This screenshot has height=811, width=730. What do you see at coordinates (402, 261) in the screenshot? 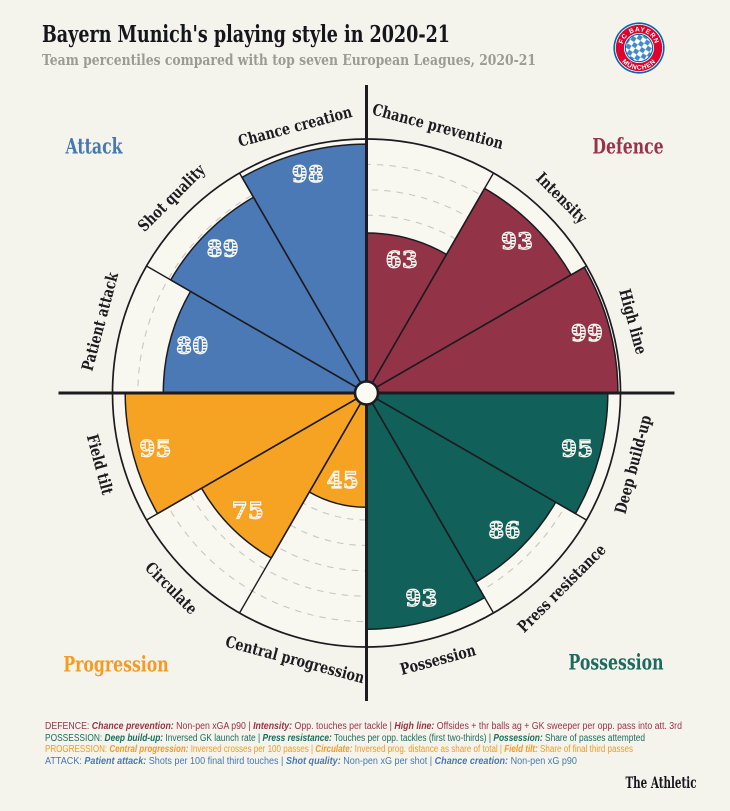
I see `value-label: 63` at bounding box center [402, 261].